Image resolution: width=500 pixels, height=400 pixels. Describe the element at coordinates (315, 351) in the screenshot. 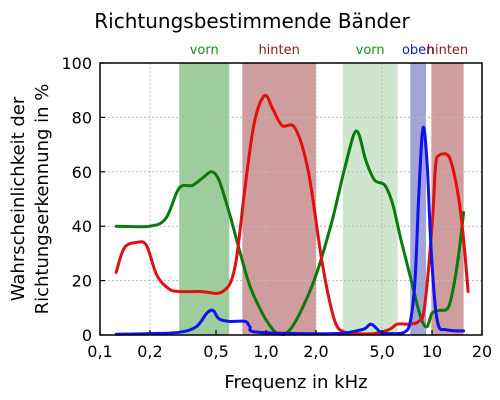

I see `x-tick-label-4: 2,0` at that location.